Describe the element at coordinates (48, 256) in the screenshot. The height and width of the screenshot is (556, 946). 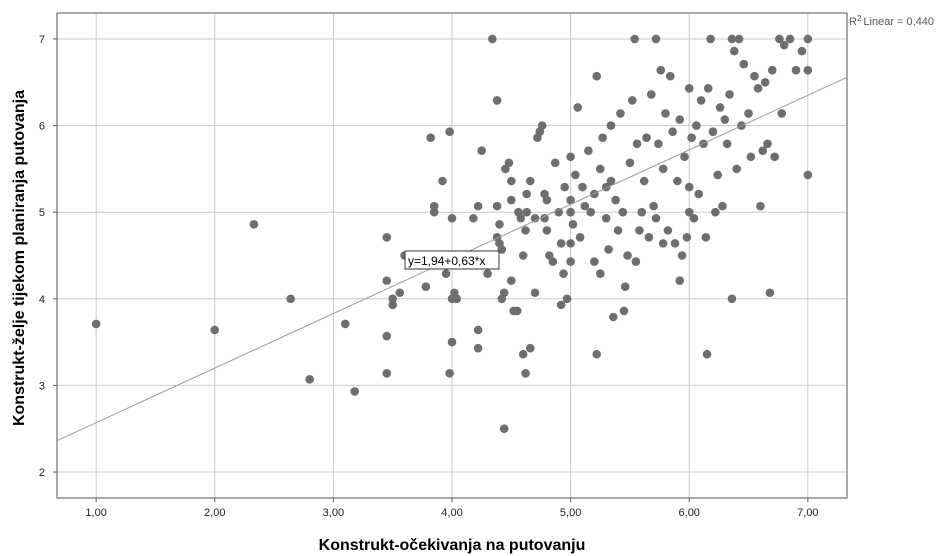
I see `y-axis-ticks: 2 3 4 5 6 7` at that location.